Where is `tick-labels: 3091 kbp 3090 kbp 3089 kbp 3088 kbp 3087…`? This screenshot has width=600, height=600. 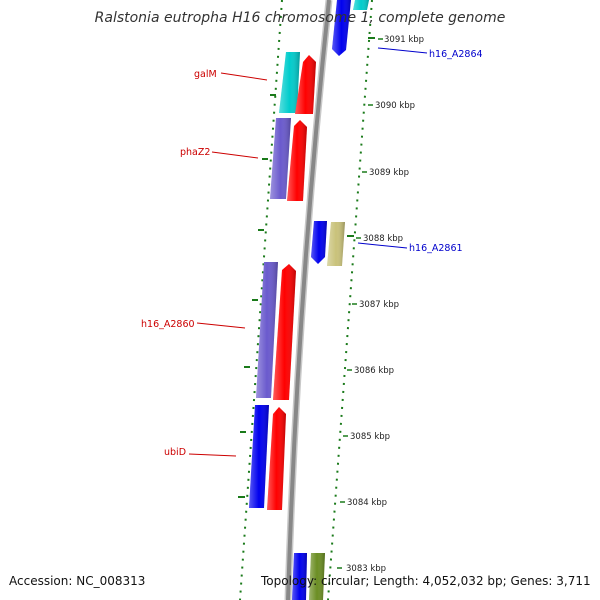
tick-labels: 3091 kbp 3090 kbp 3089 kbp 3088 kbp 3087… is located at coordinates (385, 304).